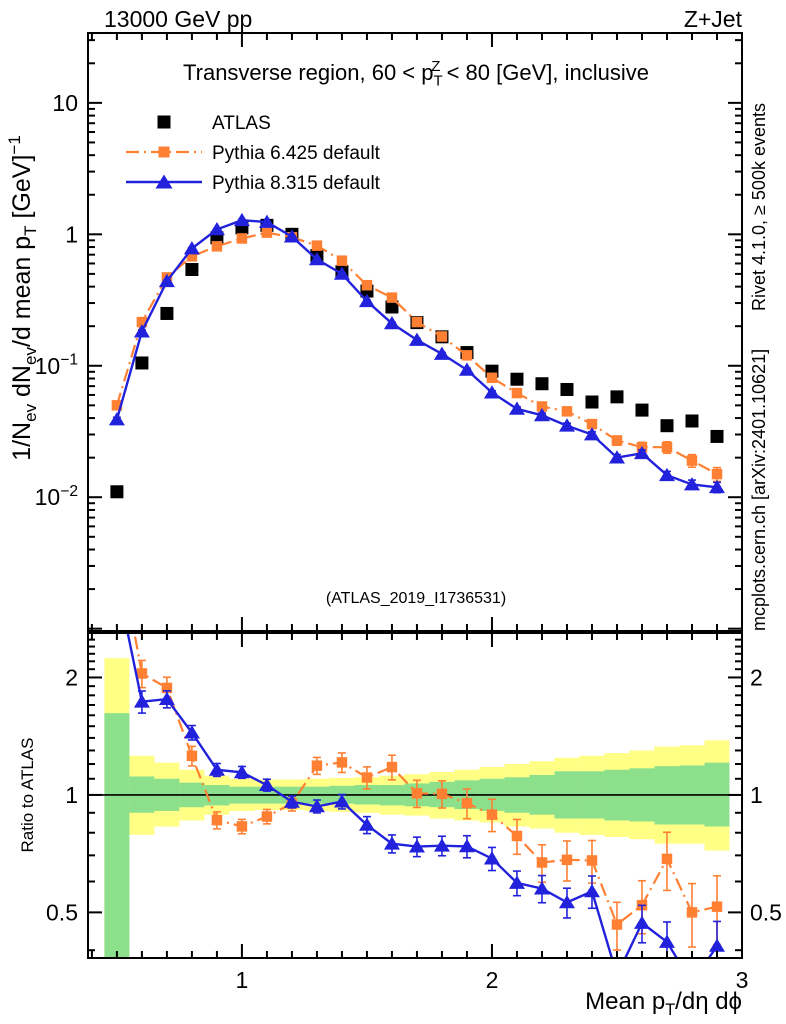  I want to click on ytick-label-main: 10⁻¹, so click(56, 365).